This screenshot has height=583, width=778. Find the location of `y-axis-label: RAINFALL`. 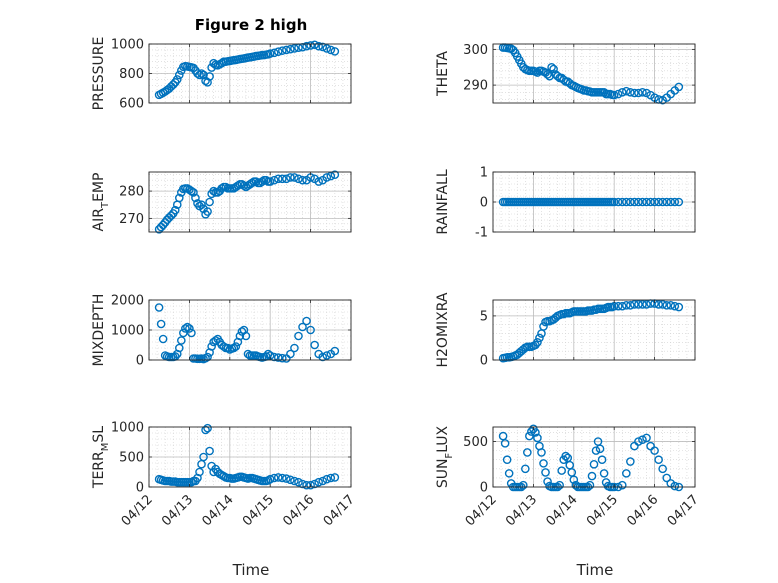

y-axis-label: RAINFALL is located at coordinates (443, 201).